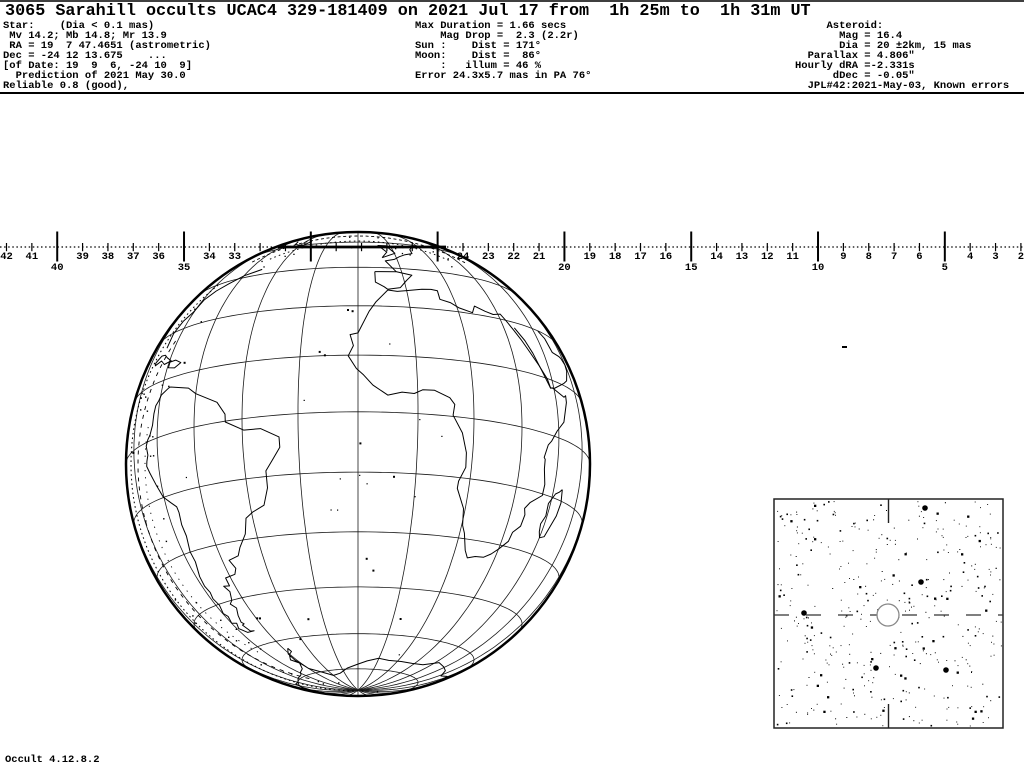  I want to click on coastline-na-east-coast, so click(214, 308).